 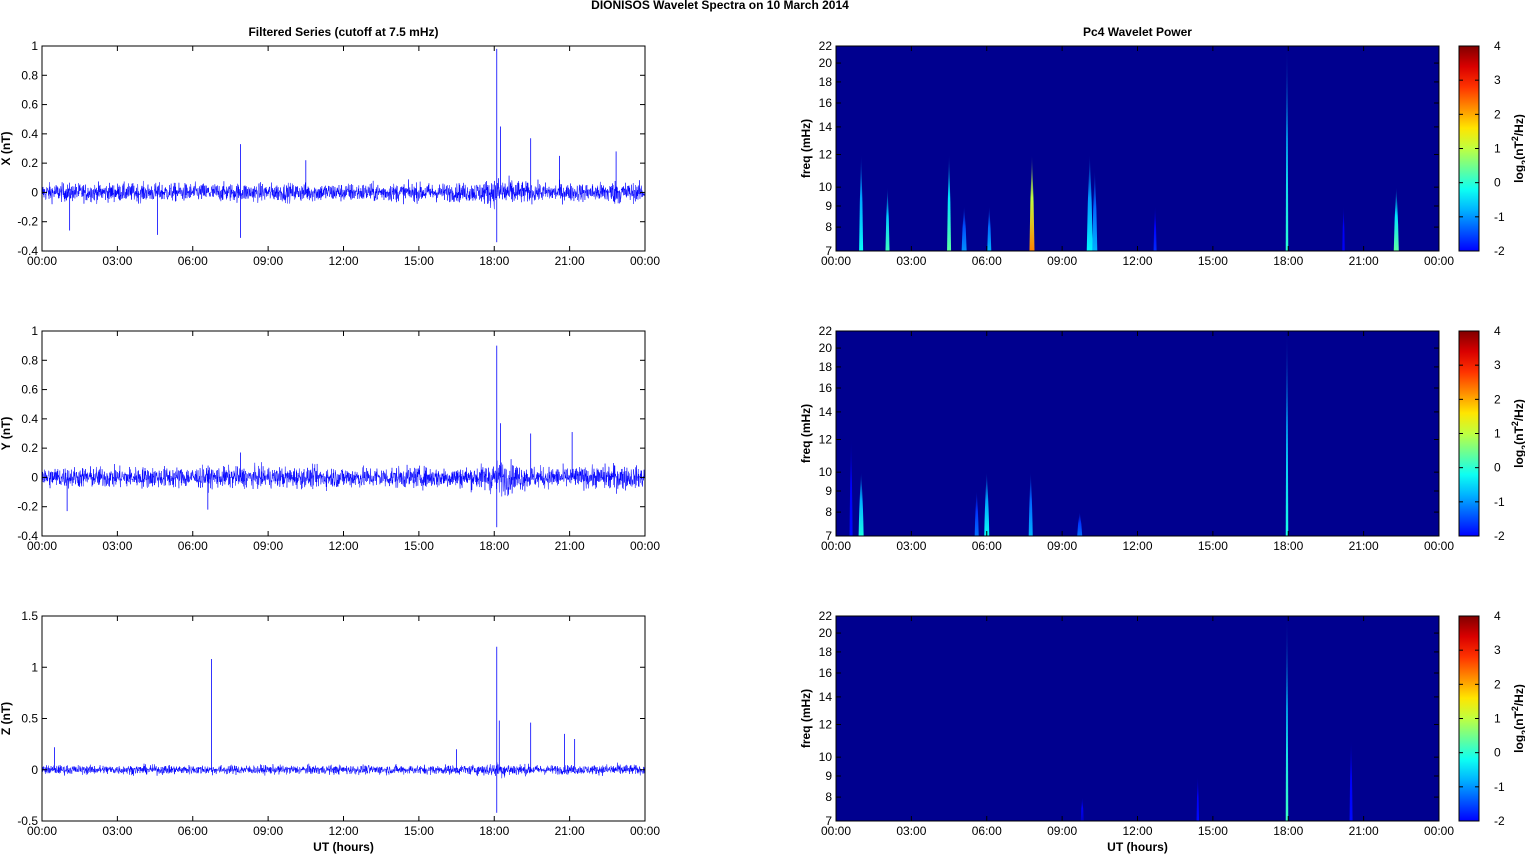 I want to click on y-tick-label: -0.5, so click(x=27, y=821).